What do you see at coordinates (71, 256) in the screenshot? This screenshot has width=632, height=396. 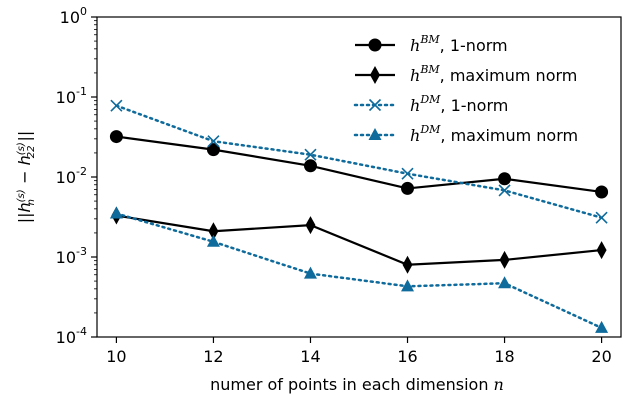 I see `y-tick-label: 10⁻³` at bounding box center [71, 256].